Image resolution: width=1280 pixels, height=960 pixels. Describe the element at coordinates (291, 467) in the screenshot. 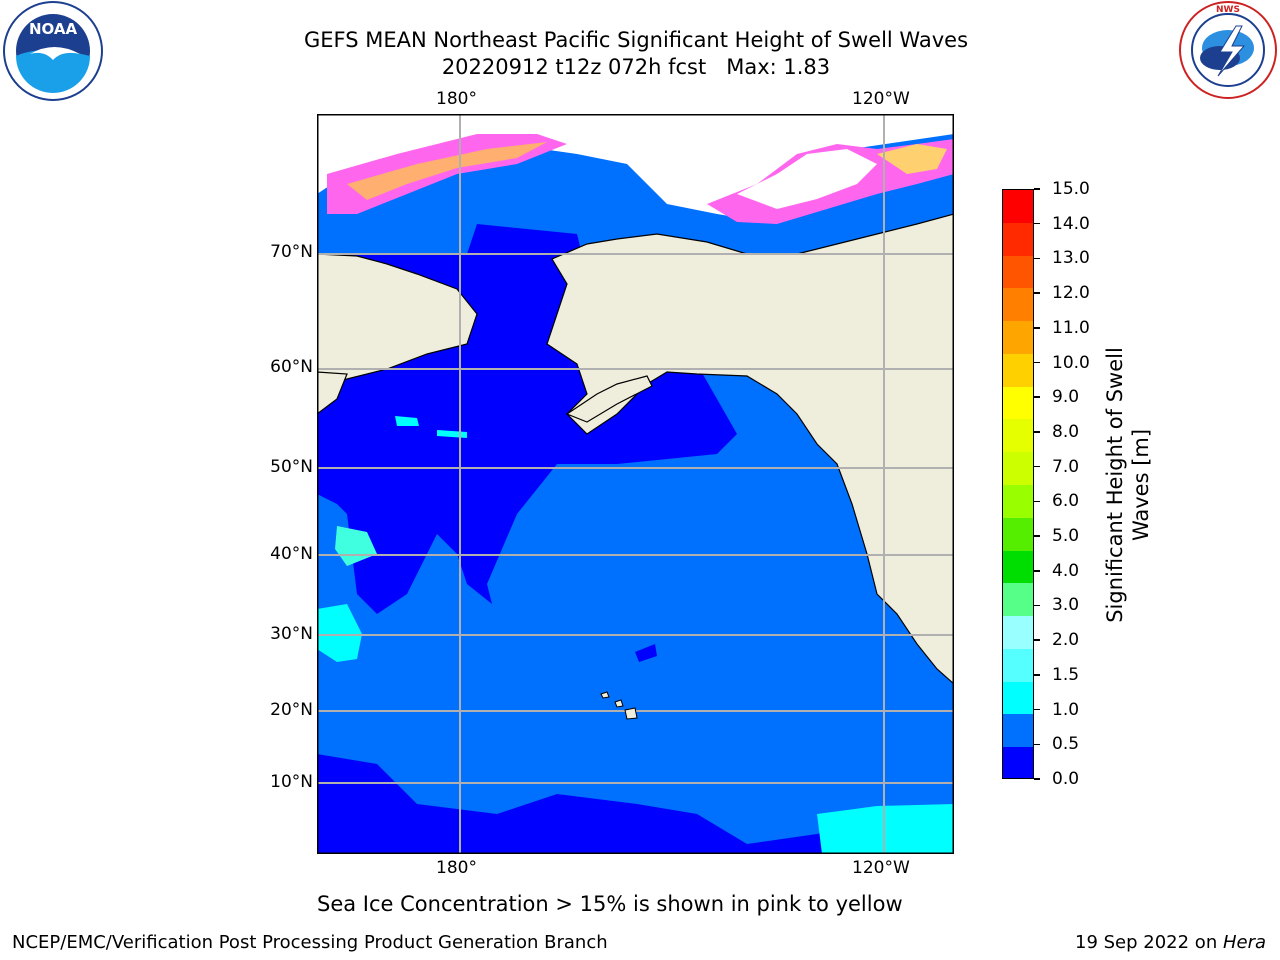

I see `lat-tick-50n: 50°N` at that location.